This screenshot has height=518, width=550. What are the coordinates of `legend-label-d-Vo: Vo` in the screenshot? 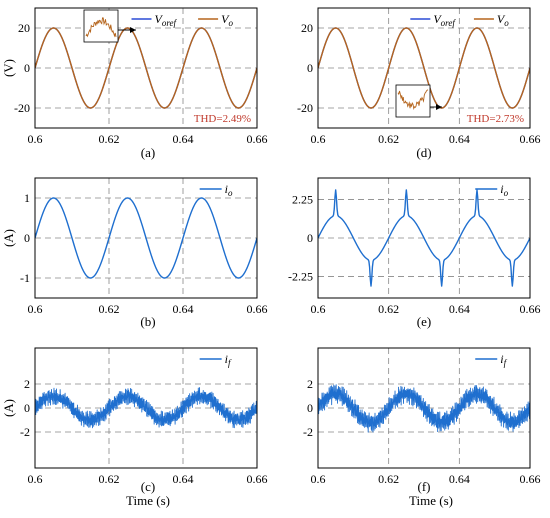 It's located at (503, 20).